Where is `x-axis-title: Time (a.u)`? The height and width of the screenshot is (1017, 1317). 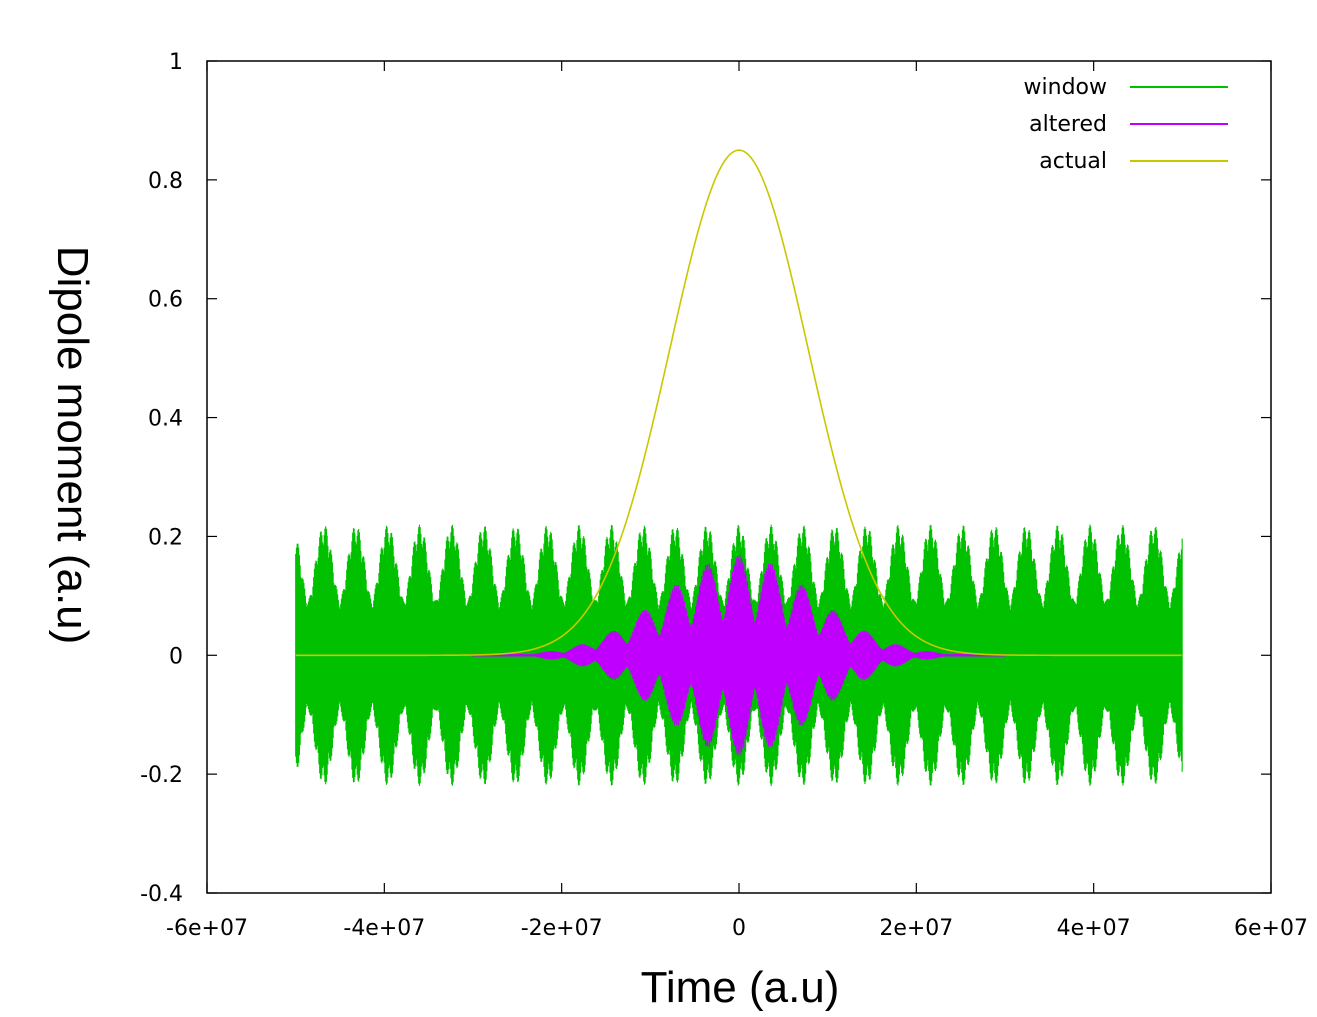
x-axis-title: Time (a.u) is located at coordinates (740, 987).